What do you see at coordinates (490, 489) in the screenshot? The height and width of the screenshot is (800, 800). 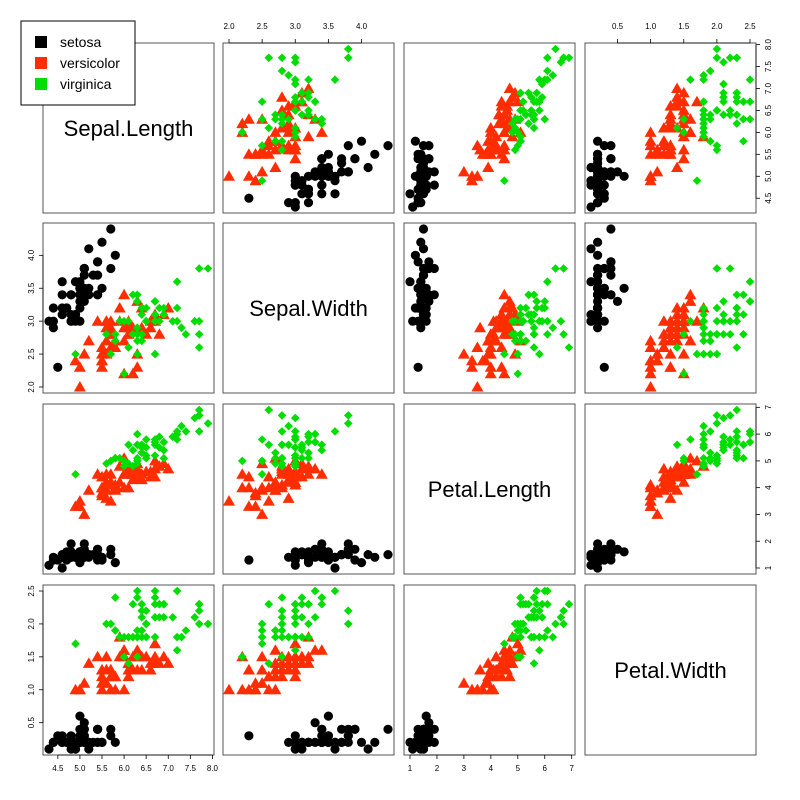 I see `diagonal-label-petal-length: Petal.Length` at bounding box center [490, 489].